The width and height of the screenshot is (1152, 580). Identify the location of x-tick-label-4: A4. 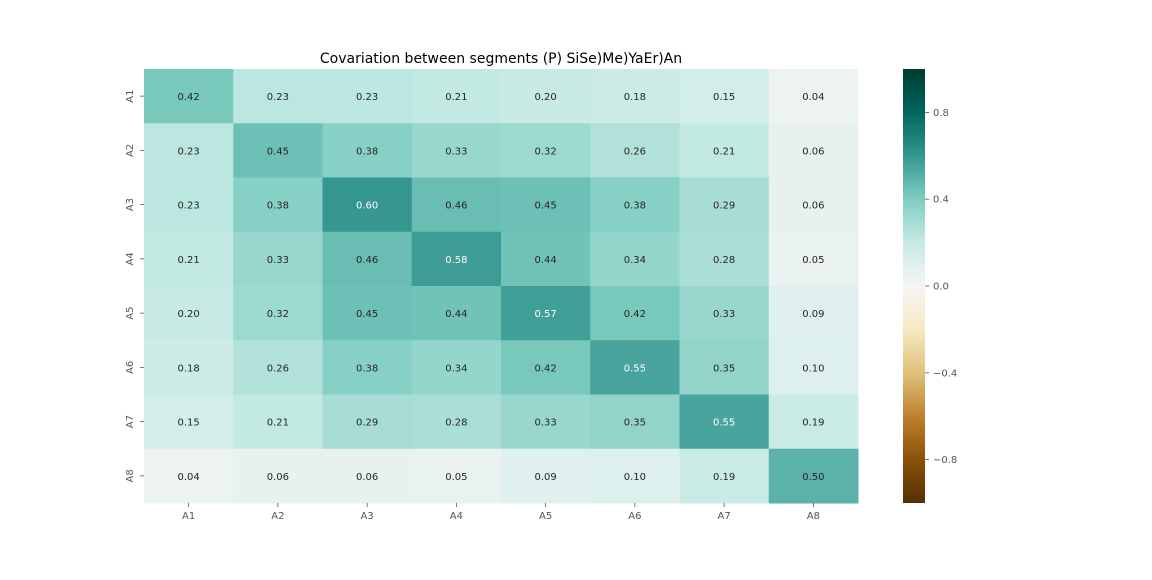
(456, 516).